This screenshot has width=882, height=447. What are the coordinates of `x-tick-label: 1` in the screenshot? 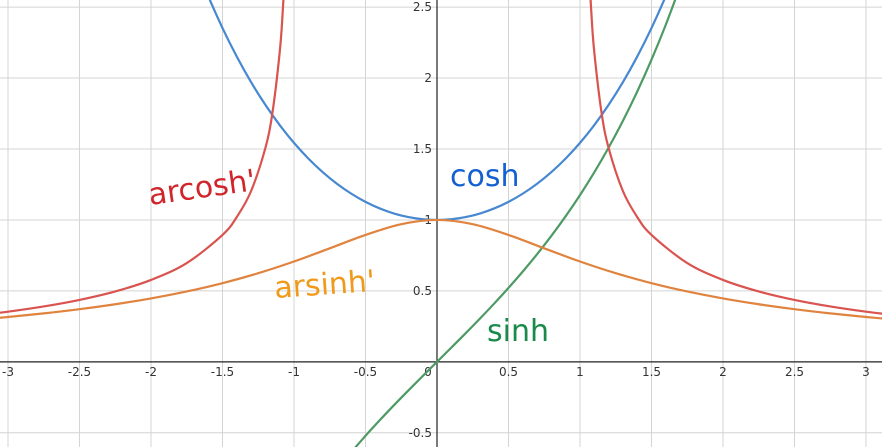 It's located at (580, 372).